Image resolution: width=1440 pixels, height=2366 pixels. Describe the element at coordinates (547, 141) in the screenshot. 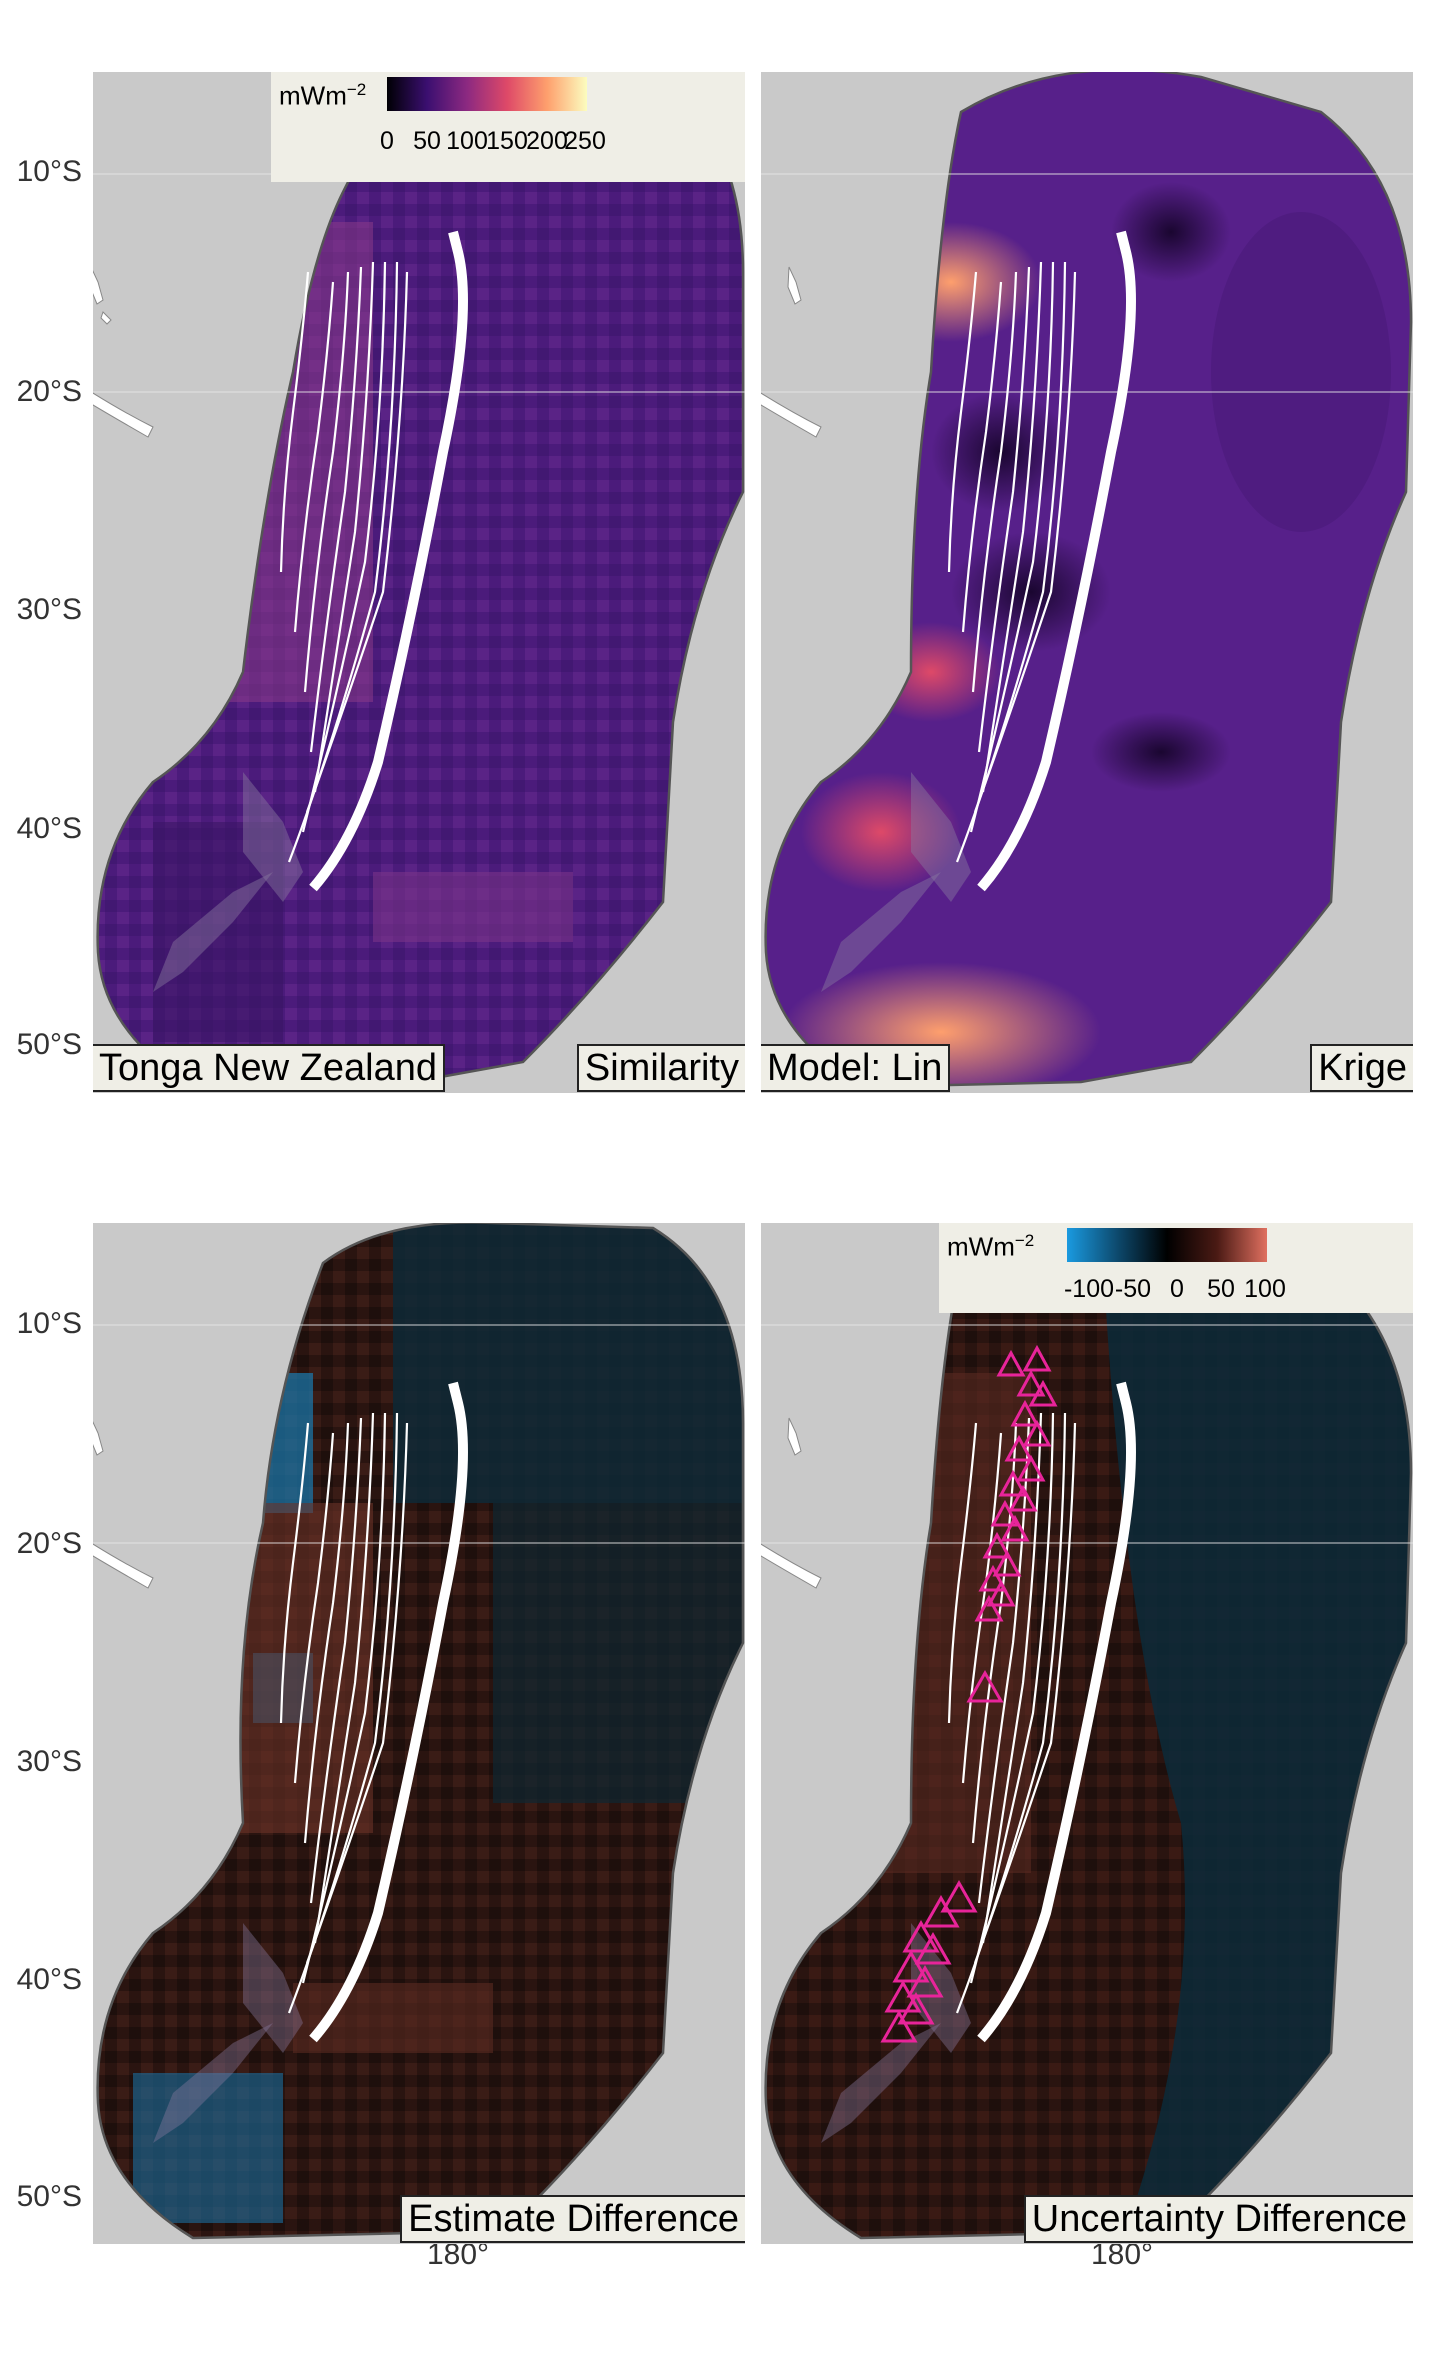

I see `legend-heatflow-tick: 200` at that location.